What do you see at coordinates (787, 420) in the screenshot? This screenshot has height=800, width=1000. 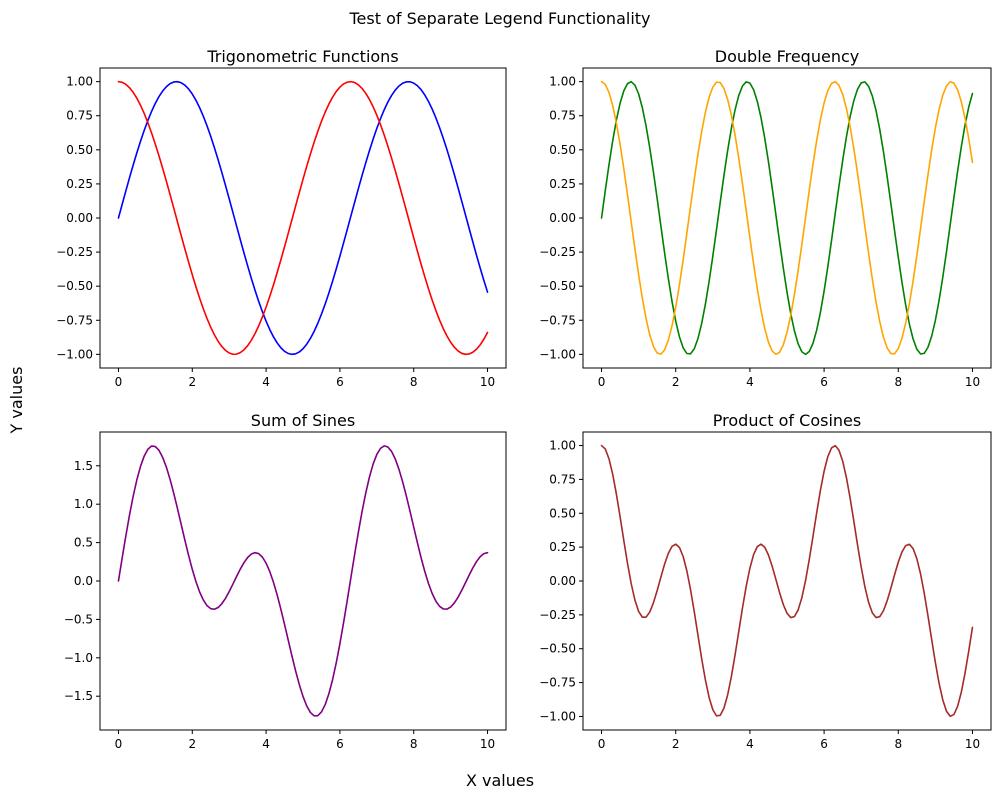 I see `subplot-title: Product of Cosines` at bounding box center [787, 420].